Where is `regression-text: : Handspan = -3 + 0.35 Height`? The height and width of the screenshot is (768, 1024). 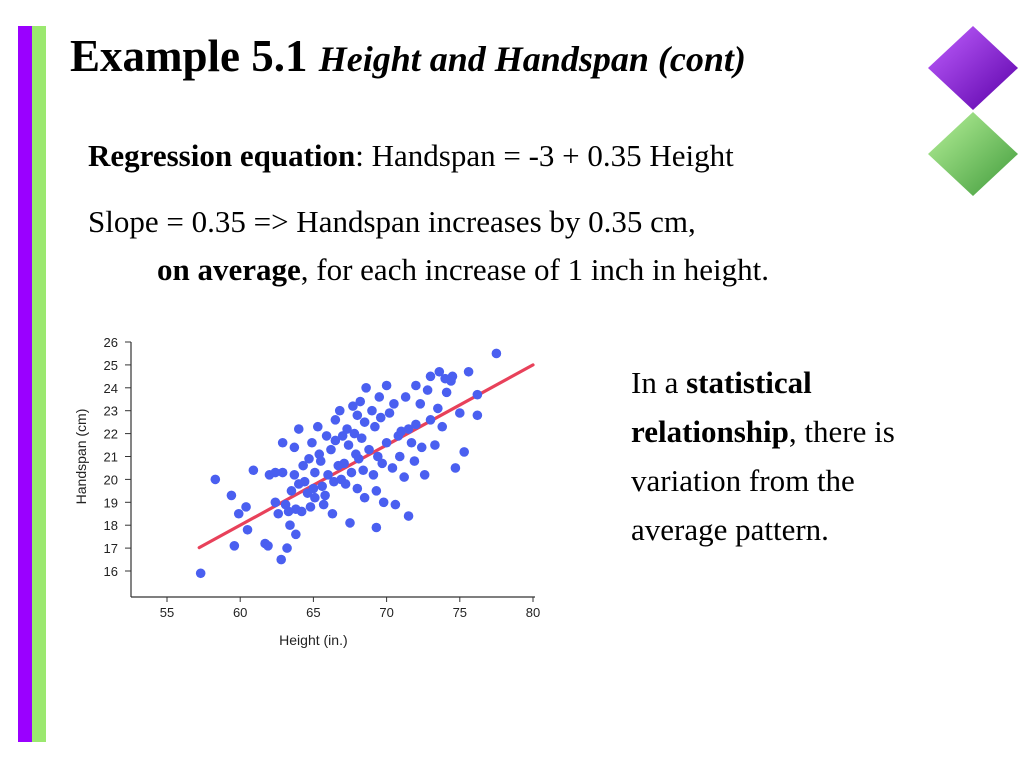 regression-text: : Handspan = -3 + 0.35 Height is located at coordinates (544, 155).